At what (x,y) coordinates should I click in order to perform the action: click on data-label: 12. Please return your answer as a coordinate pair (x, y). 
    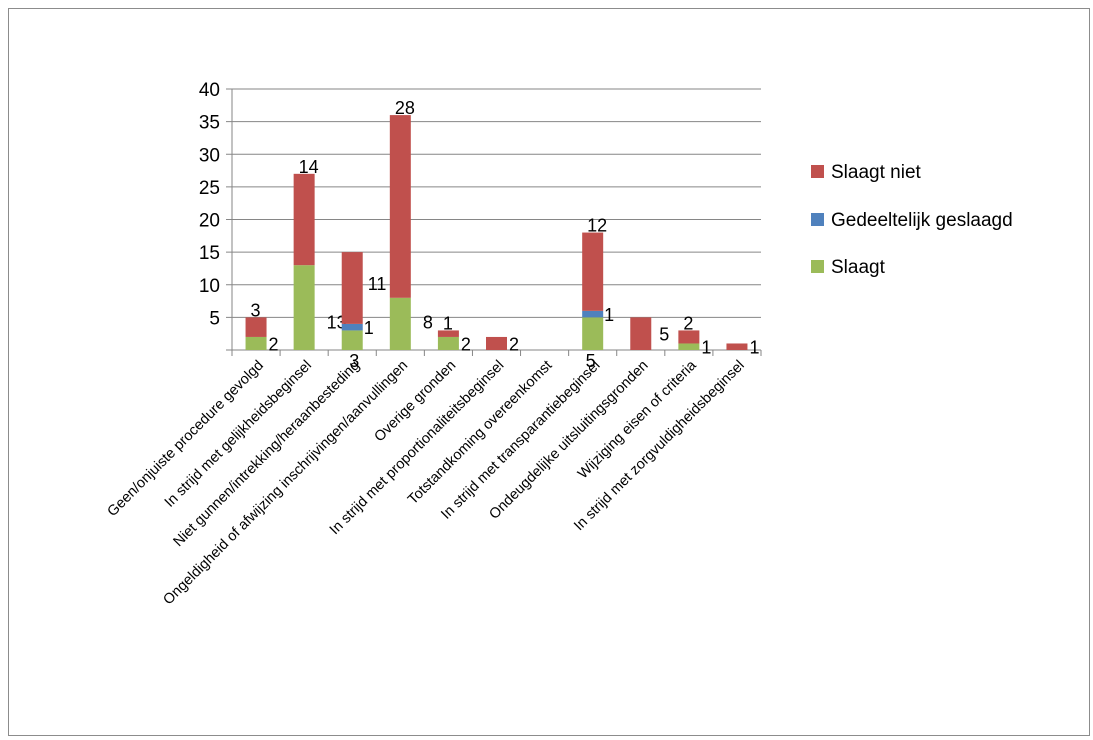
    Looking at the image, I should click on (597, 226).